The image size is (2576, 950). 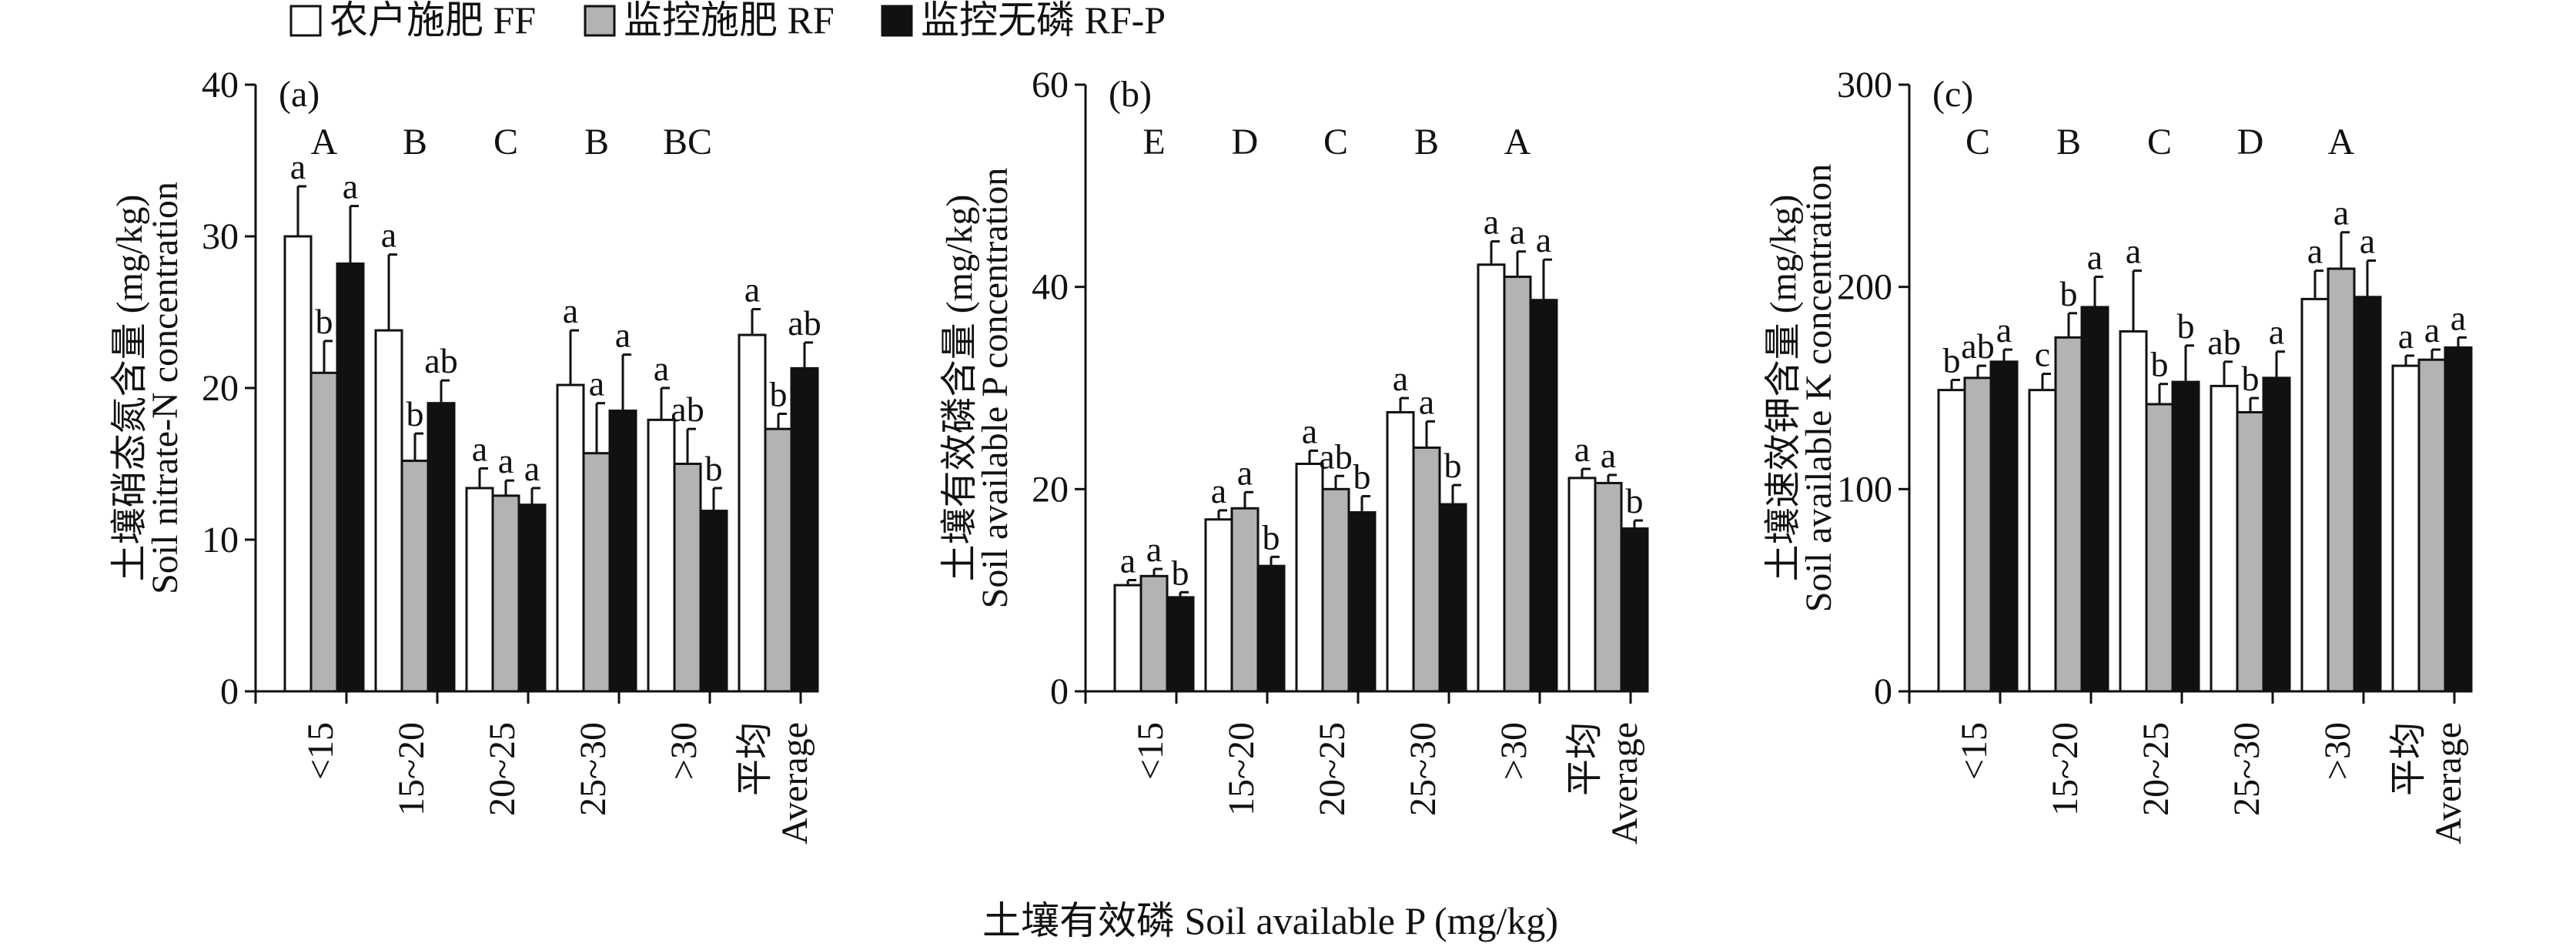 What do you see at coordinates (995, 388) in the screenshot?
I see `y-axis-label-en: Soil available P concentration` at bounding box center [995, 388].